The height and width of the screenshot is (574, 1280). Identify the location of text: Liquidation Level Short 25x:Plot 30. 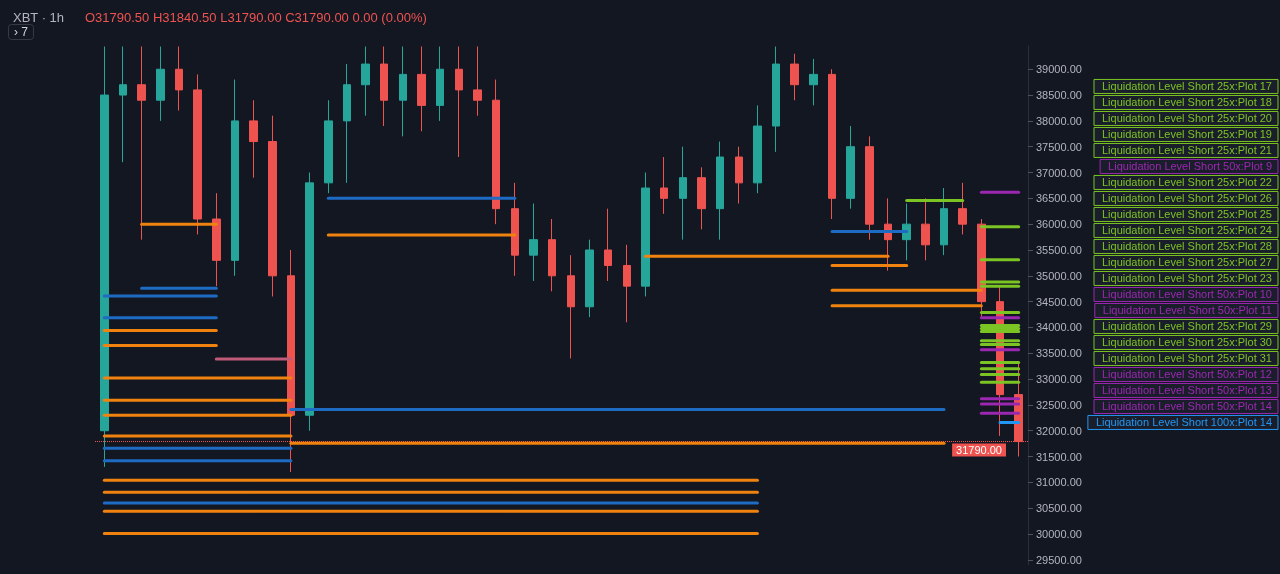
(1186, 342).